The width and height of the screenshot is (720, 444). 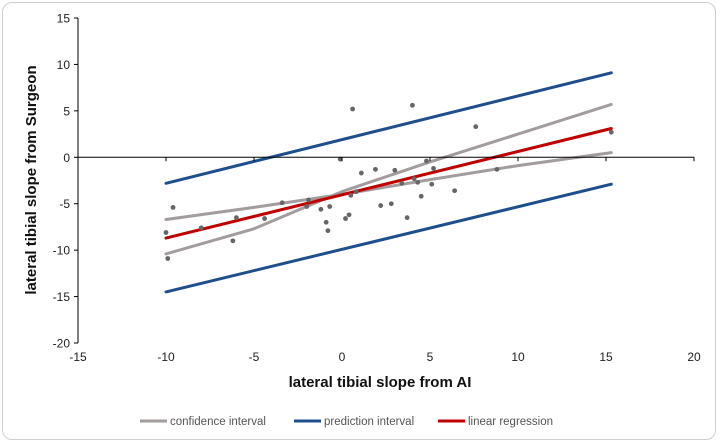 What do you see at coordinates (62, 251) in the screenshot?
I see `y-tick-label: -10` at bounding box center [62, 251].